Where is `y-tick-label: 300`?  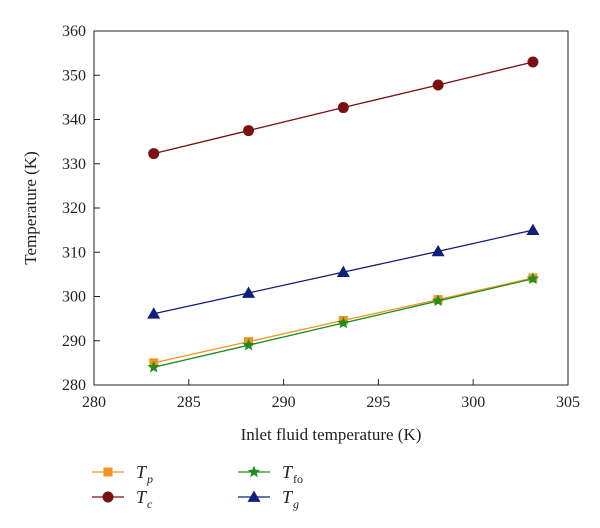
y-tick-label: 300 is located at coordinates (74, 297).